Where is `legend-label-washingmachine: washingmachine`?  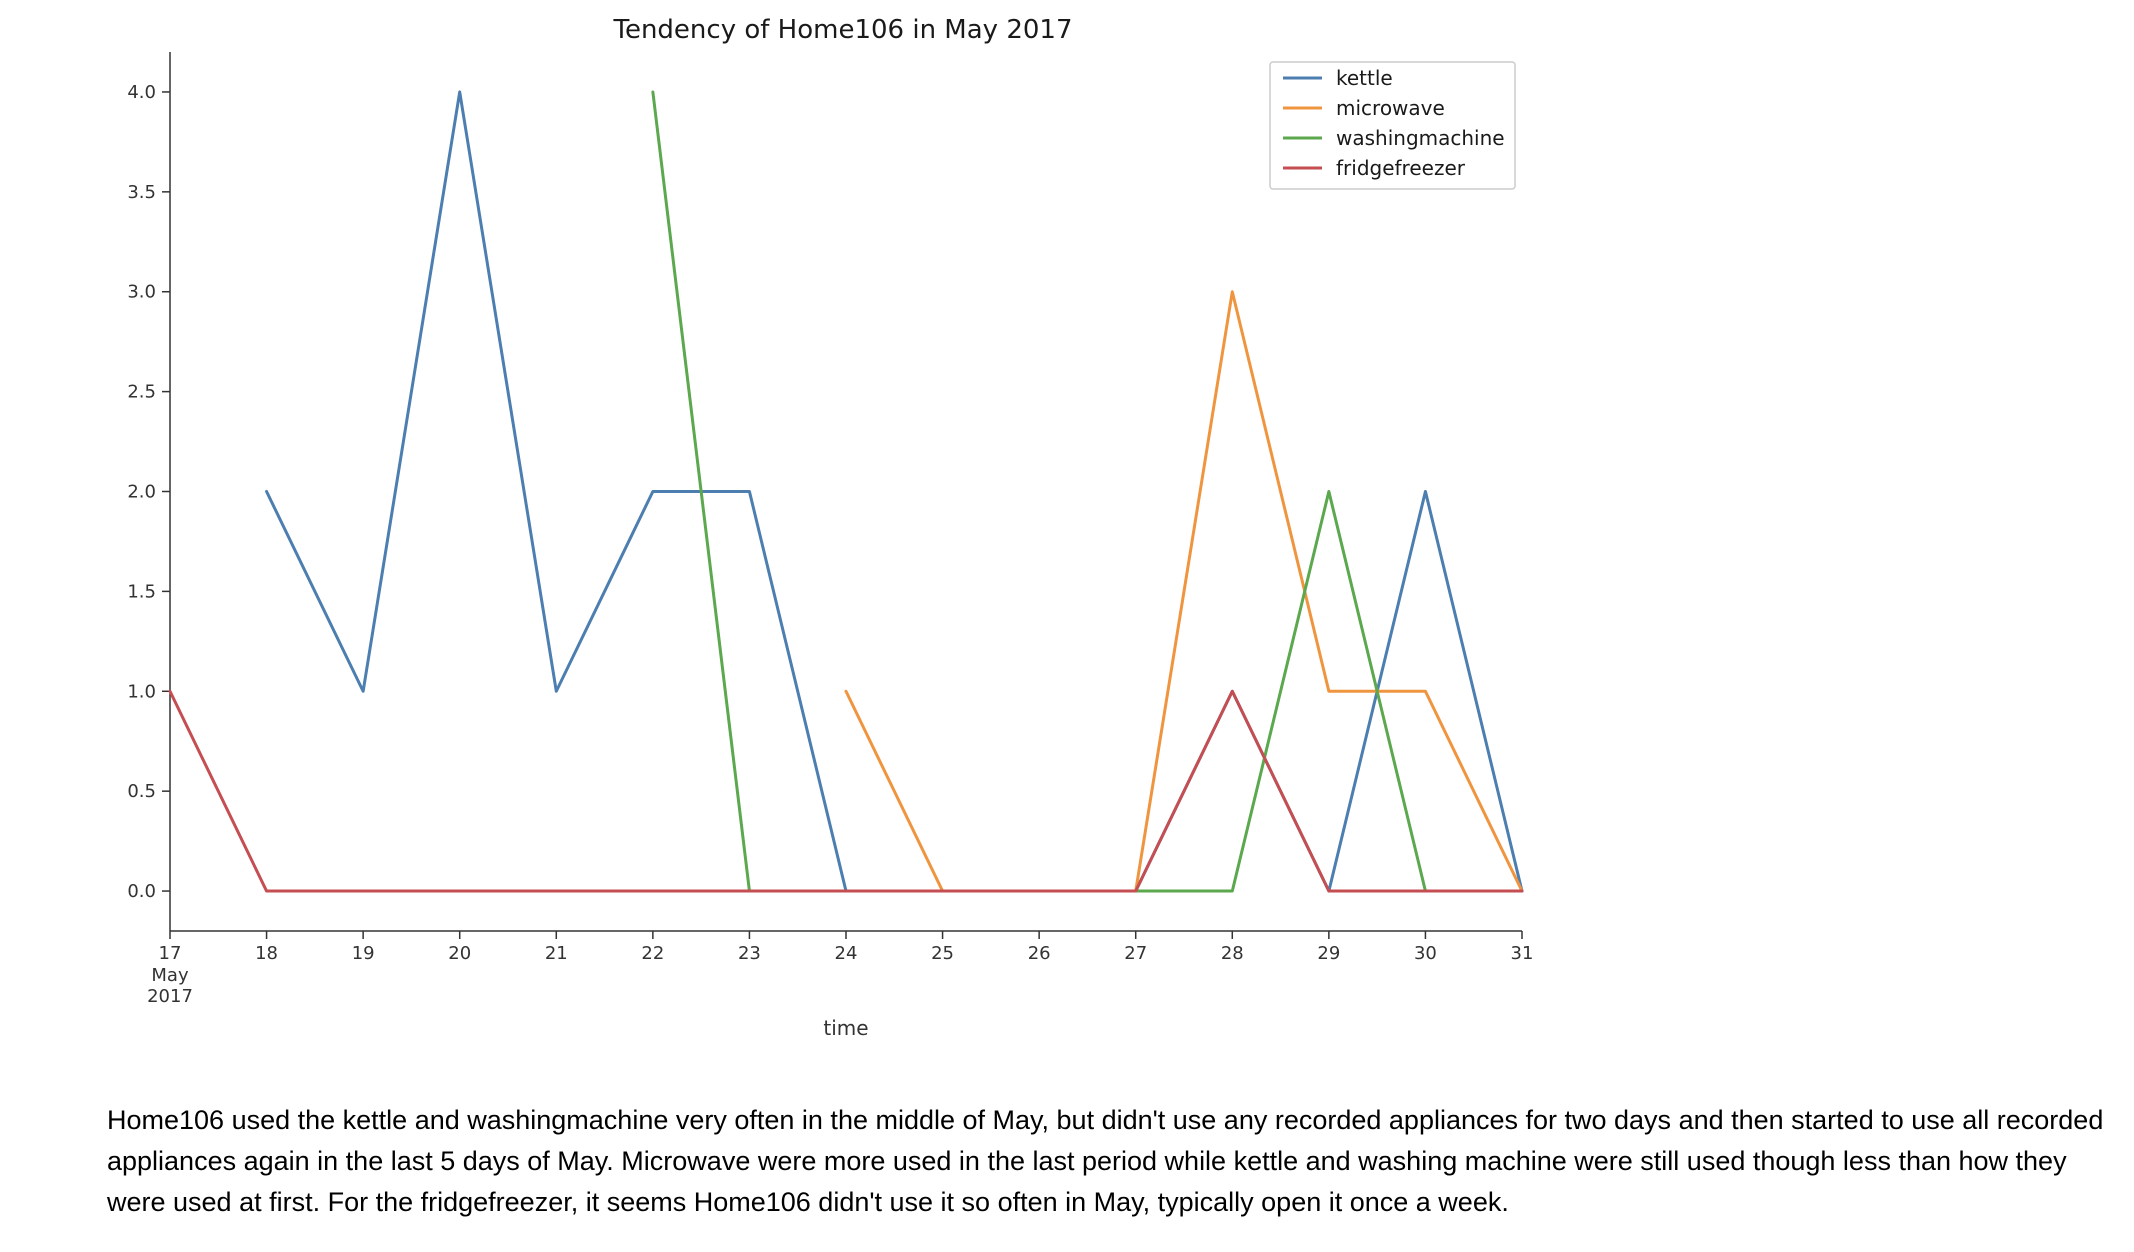
legend-label-washingmachine: washingmachine is located at coordinates (1420, 138).